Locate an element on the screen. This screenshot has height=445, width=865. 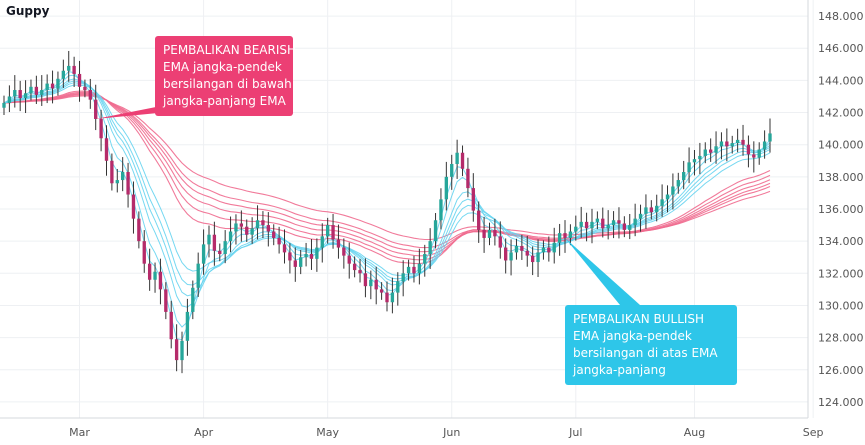
y-tick-label: 132.000 is located at coordinates (841, 273).